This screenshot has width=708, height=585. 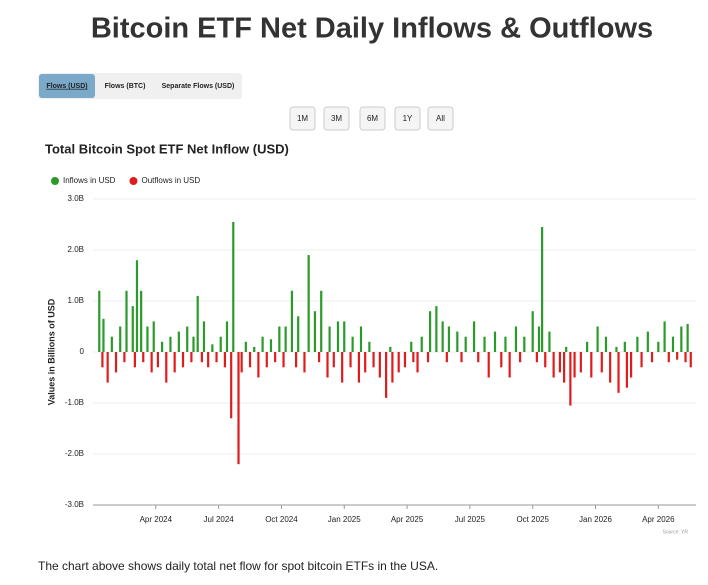 What do you see at coordinates (532, 519) in the screenshot?
I see `x-tick-label: Oct 2025` at bounding box center [532, 519].